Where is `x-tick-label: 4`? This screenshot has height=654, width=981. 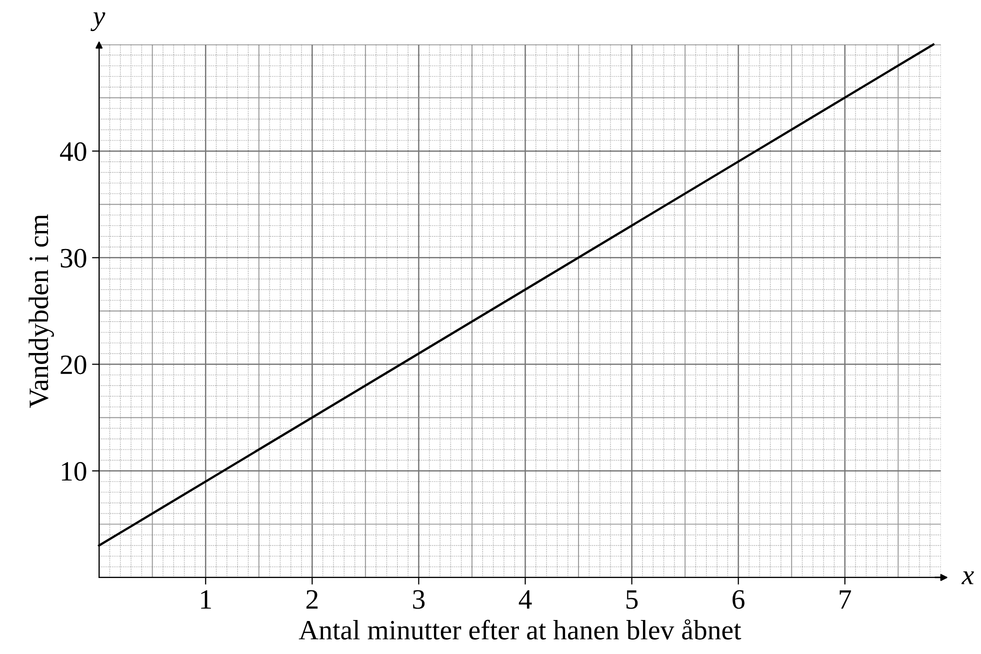 x-tick-label: 4 is located at coordinates (525, 599).